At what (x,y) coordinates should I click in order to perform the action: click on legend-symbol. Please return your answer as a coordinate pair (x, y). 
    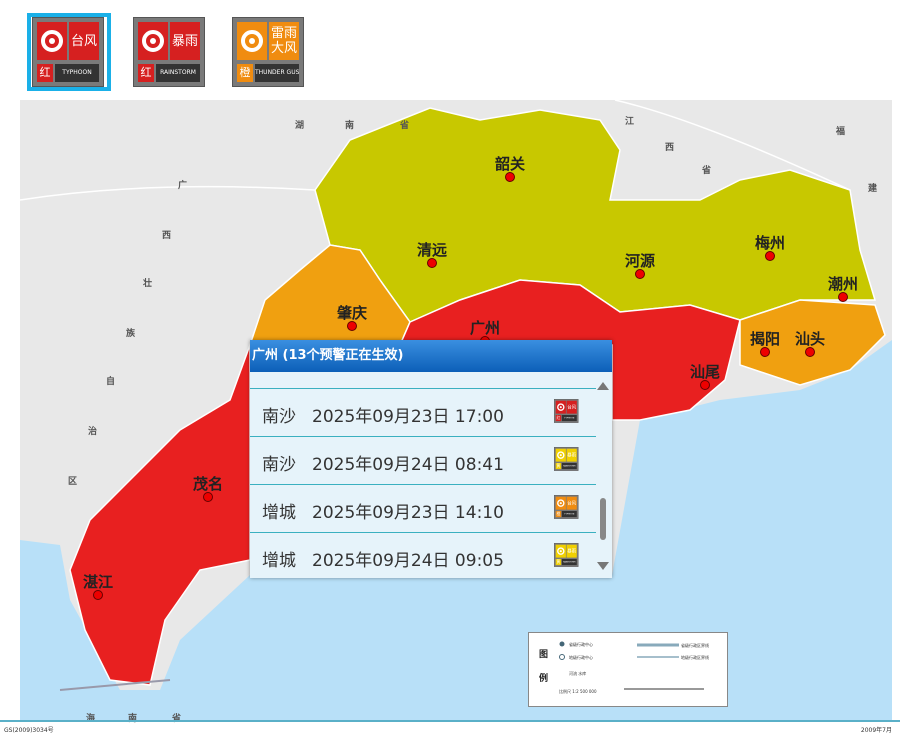
    Looking at the image, I should click on (562, 657).